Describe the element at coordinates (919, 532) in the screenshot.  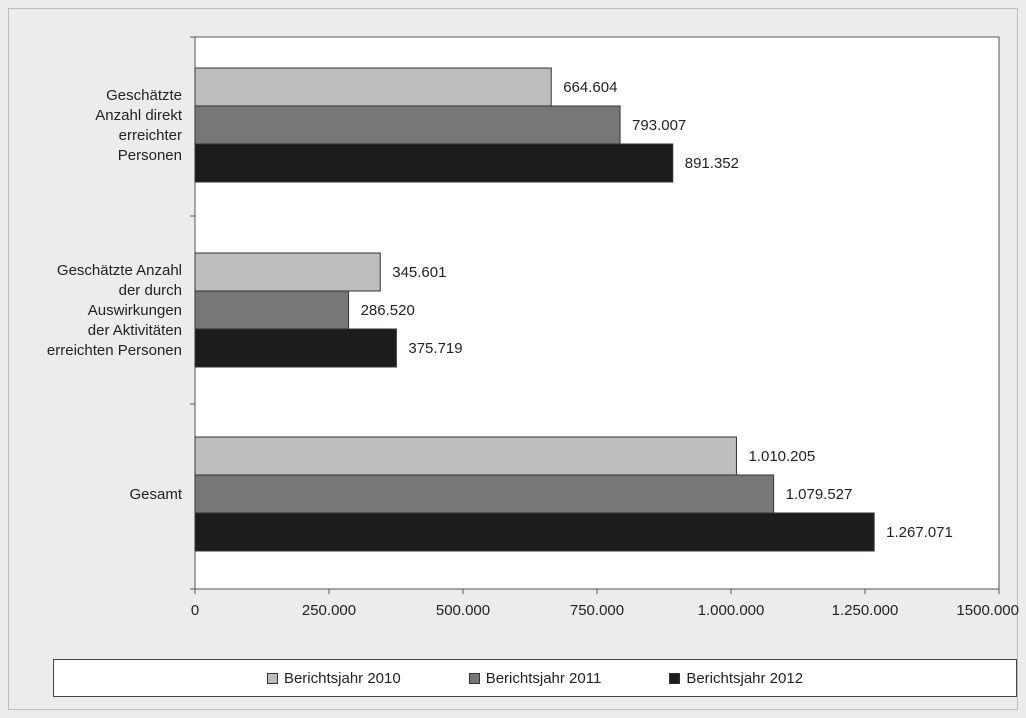
I see `data-label-2-2: 1.267.071` at that location.